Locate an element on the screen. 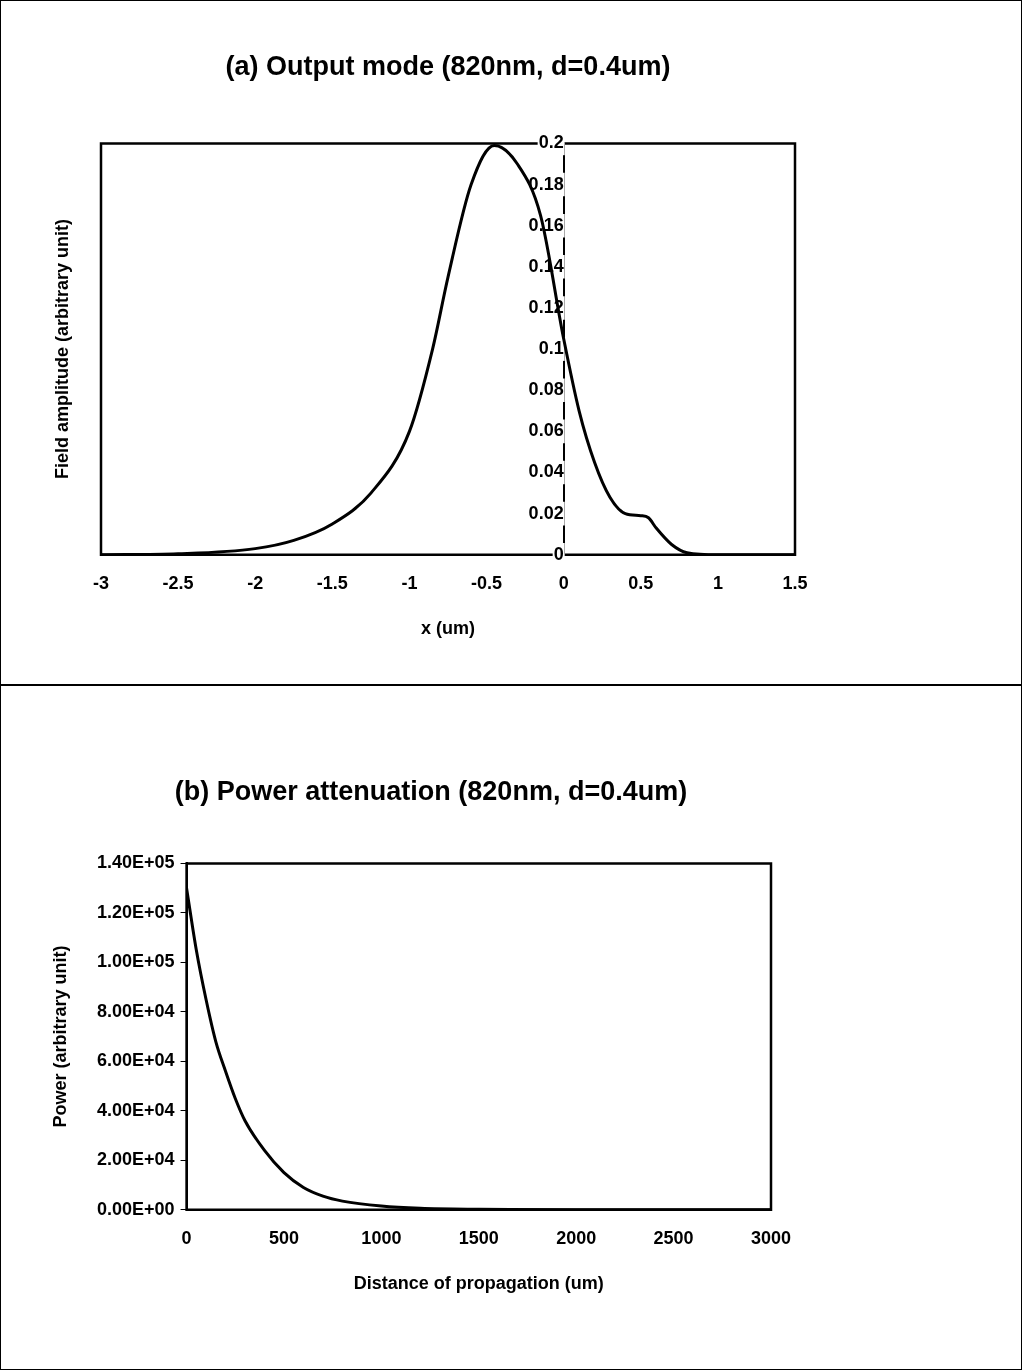  y-tick-label: 4.00E+04 is located at coordinates (135, 1109).